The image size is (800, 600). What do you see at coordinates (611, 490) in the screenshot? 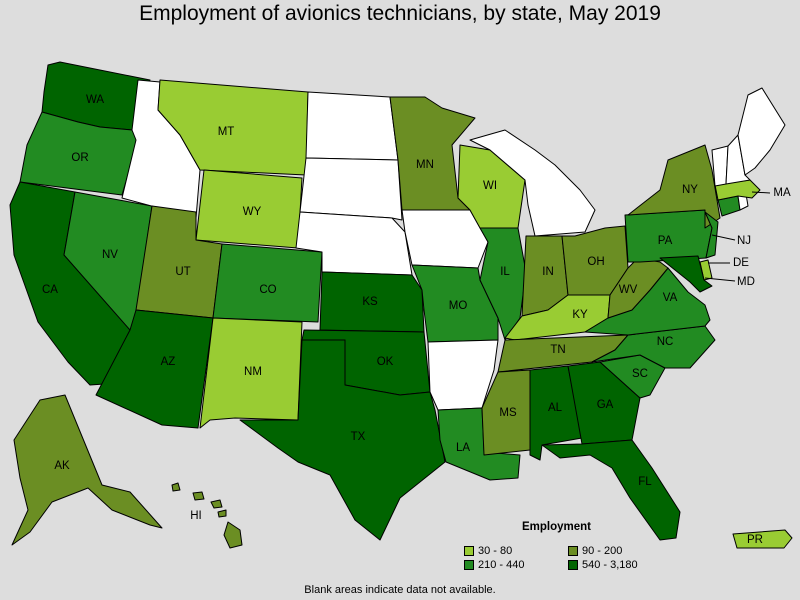
I see `state-FL` at bounding box center [611, 490].